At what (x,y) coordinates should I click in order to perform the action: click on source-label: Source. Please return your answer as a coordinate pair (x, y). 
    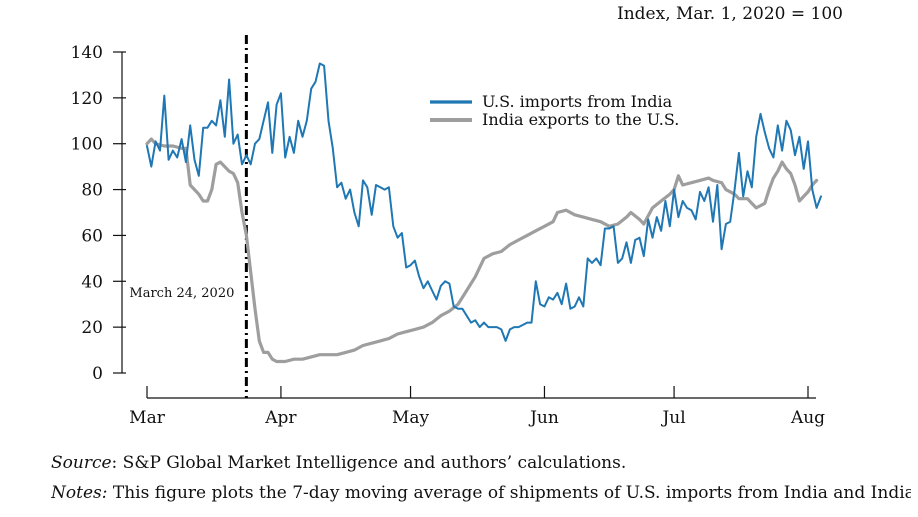
    Looking at the image, I should click on (81, 463).